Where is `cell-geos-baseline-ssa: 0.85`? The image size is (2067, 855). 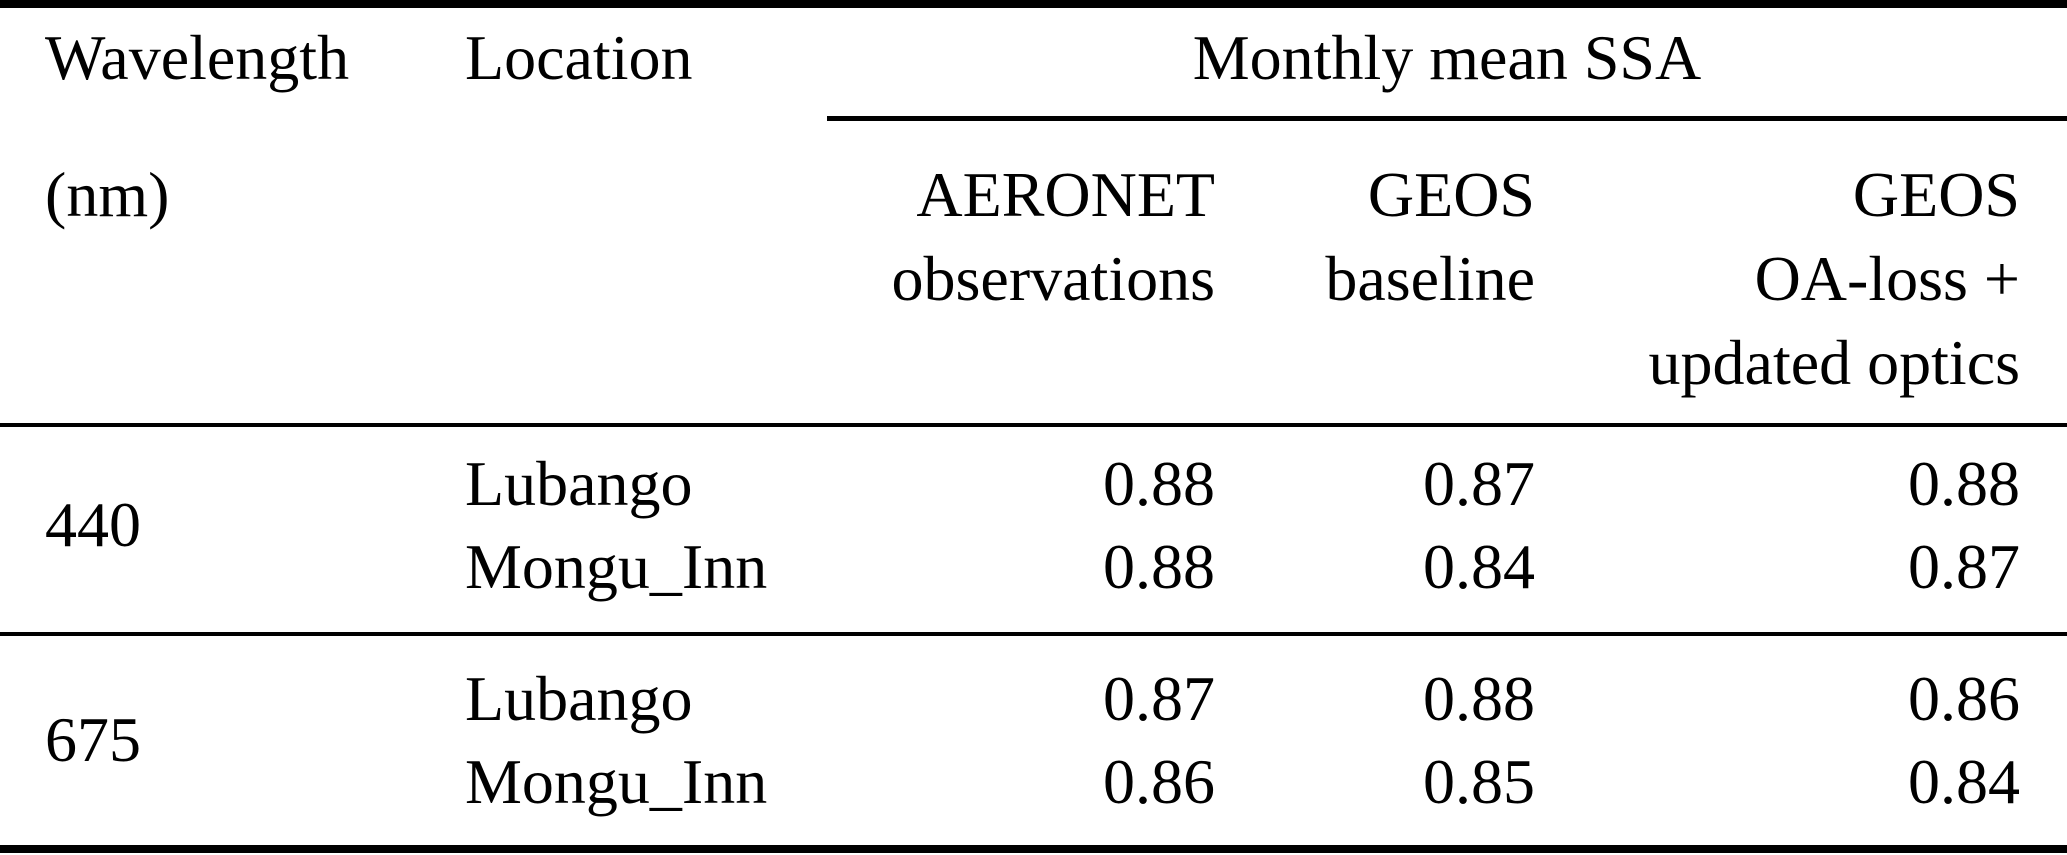
cell-geos-baseline-ssa: 0.85 is located at coordinates (1479, 781).